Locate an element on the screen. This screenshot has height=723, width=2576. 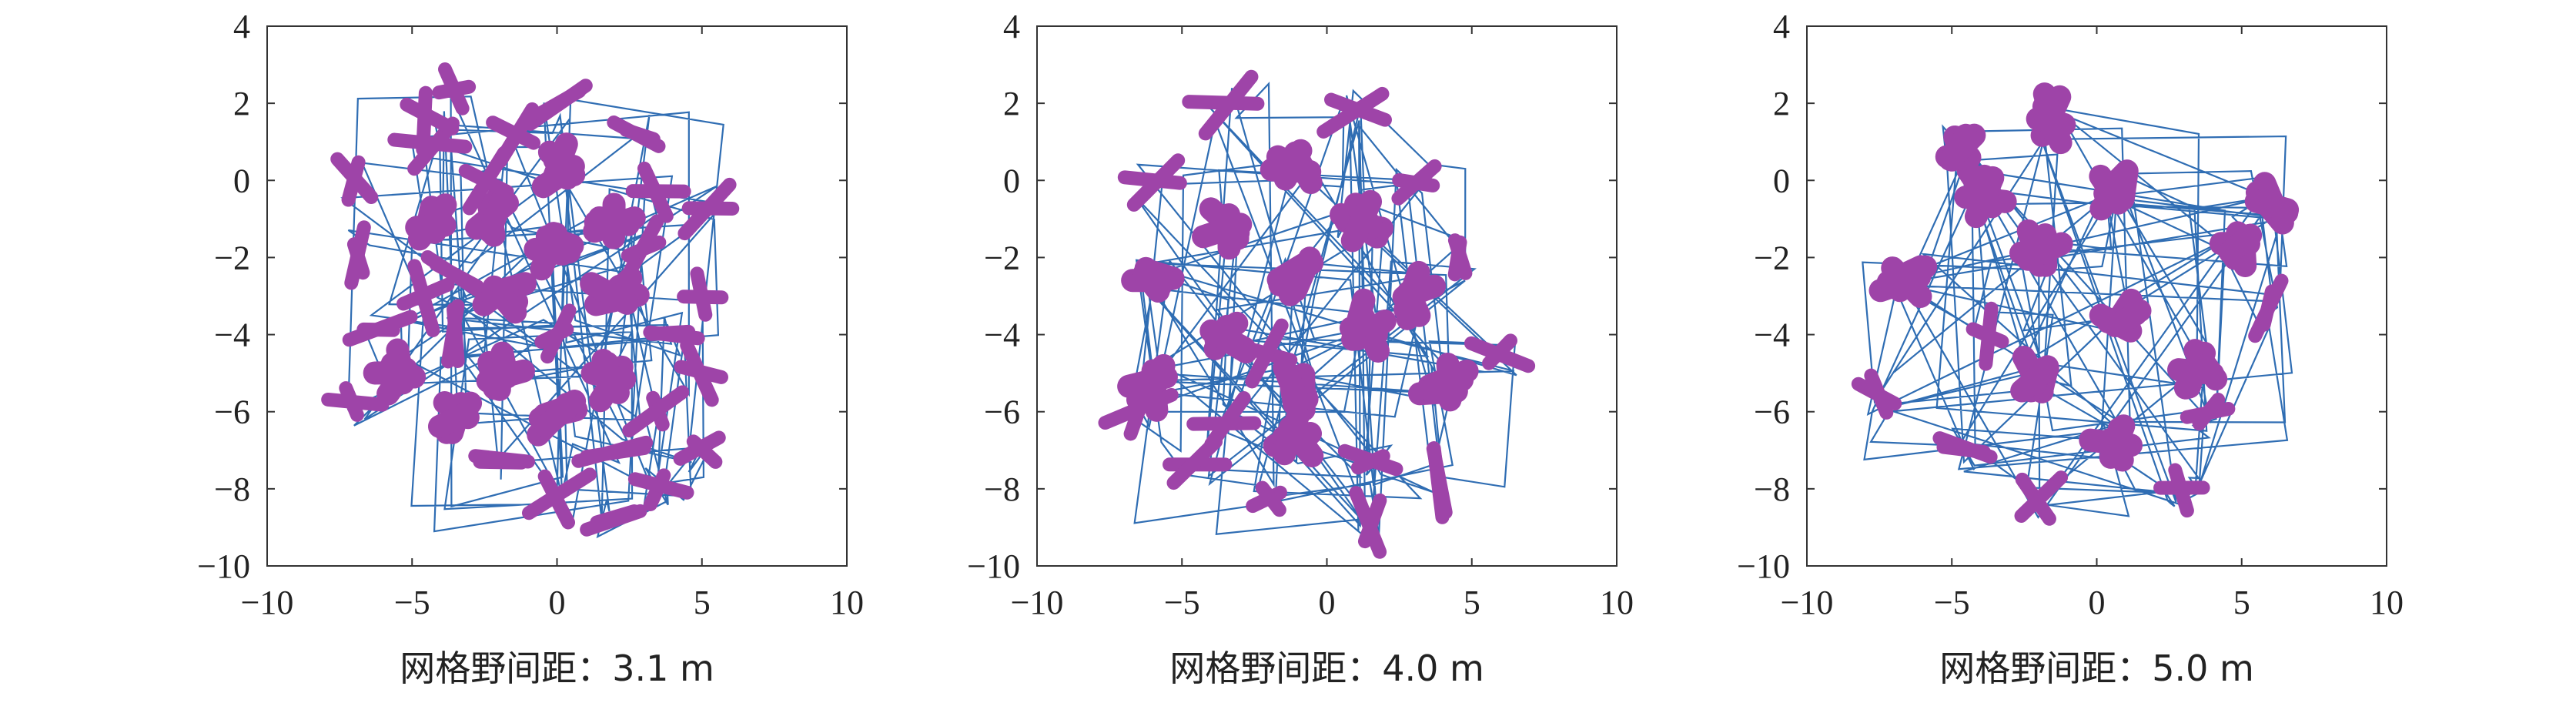
panel-caption: 网格野间距：5.0 m is located at coordinates (2096, 668).